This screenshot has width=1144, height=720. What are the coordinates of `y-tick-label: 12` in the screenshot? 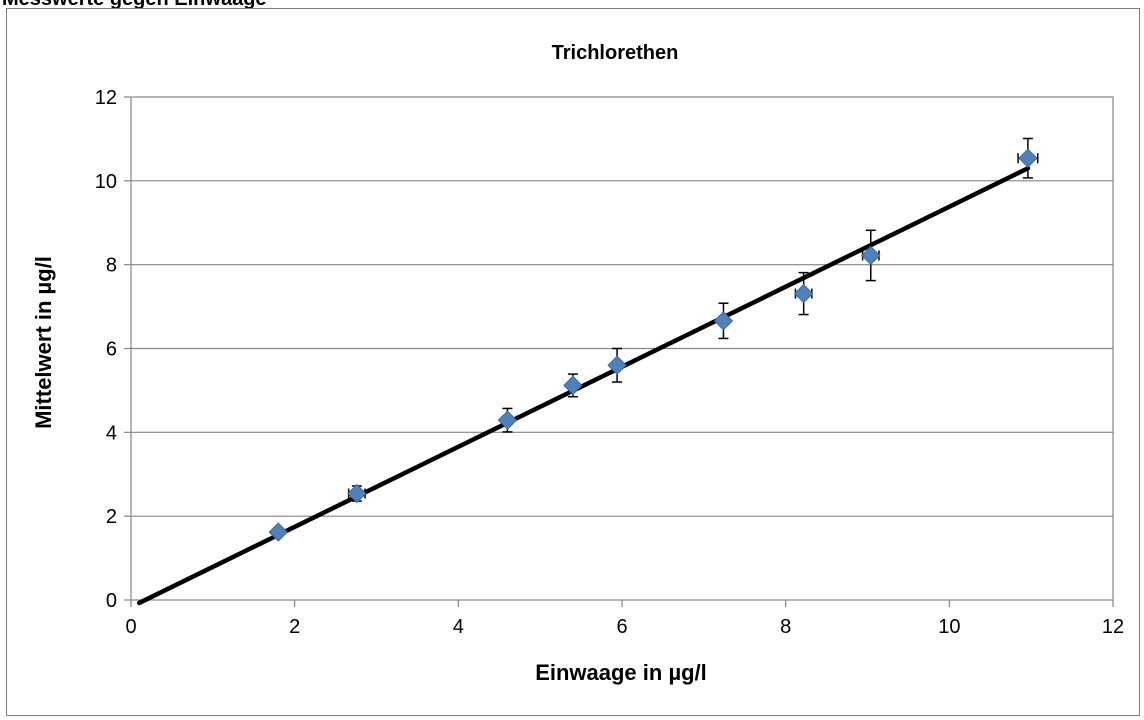 It's located at (106, 98).